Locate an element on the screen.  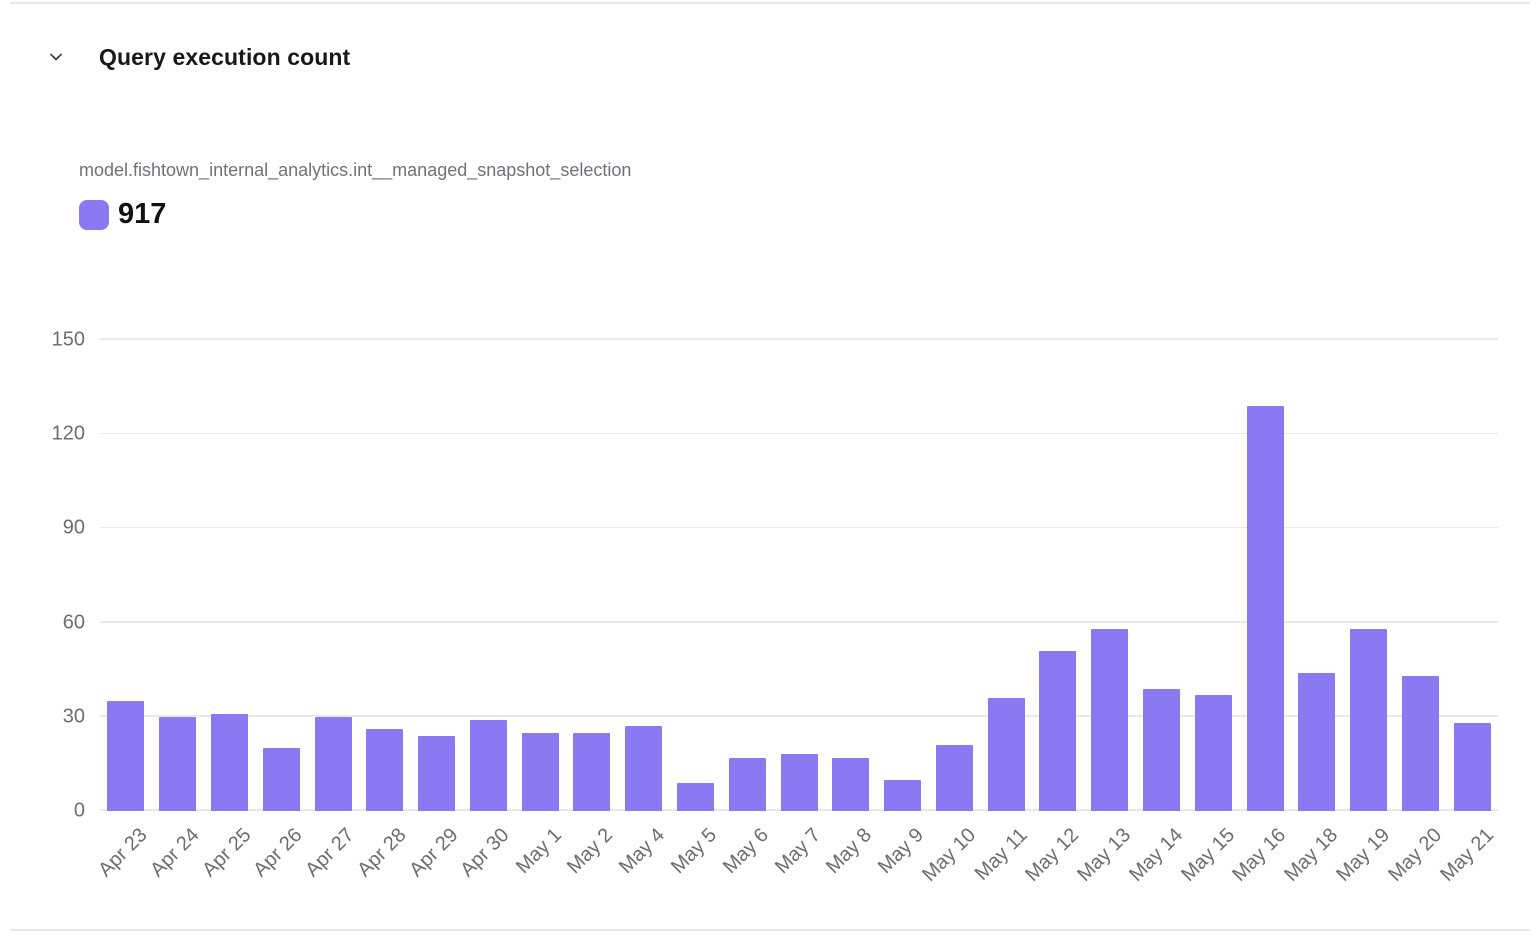
x-axis-tick-label: May 6 is located at coordinates (745, 851).